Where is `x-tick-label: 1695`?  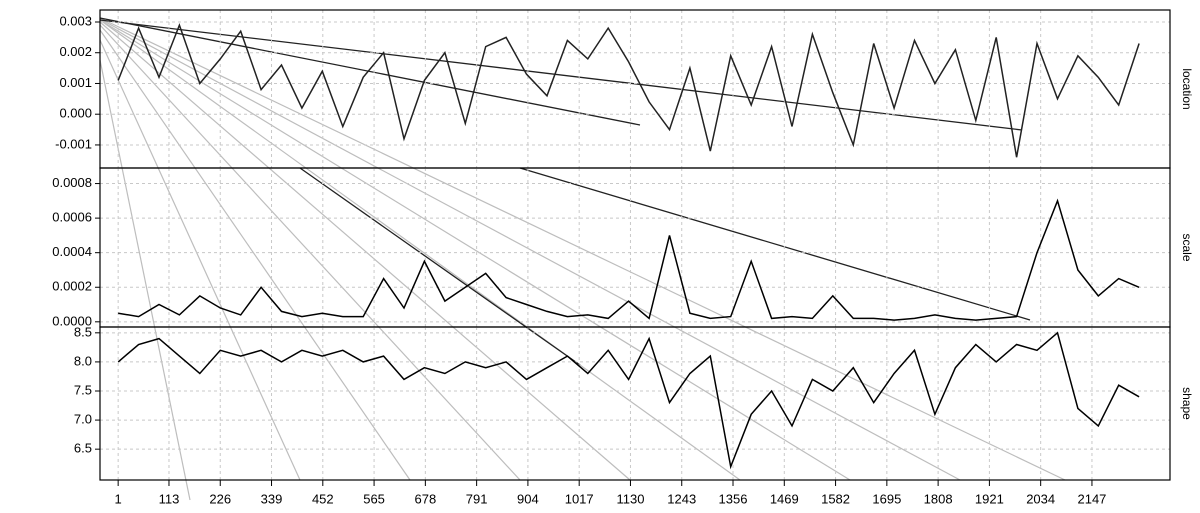
x-tick-label: 1695 is located at coordinates (886, 498).